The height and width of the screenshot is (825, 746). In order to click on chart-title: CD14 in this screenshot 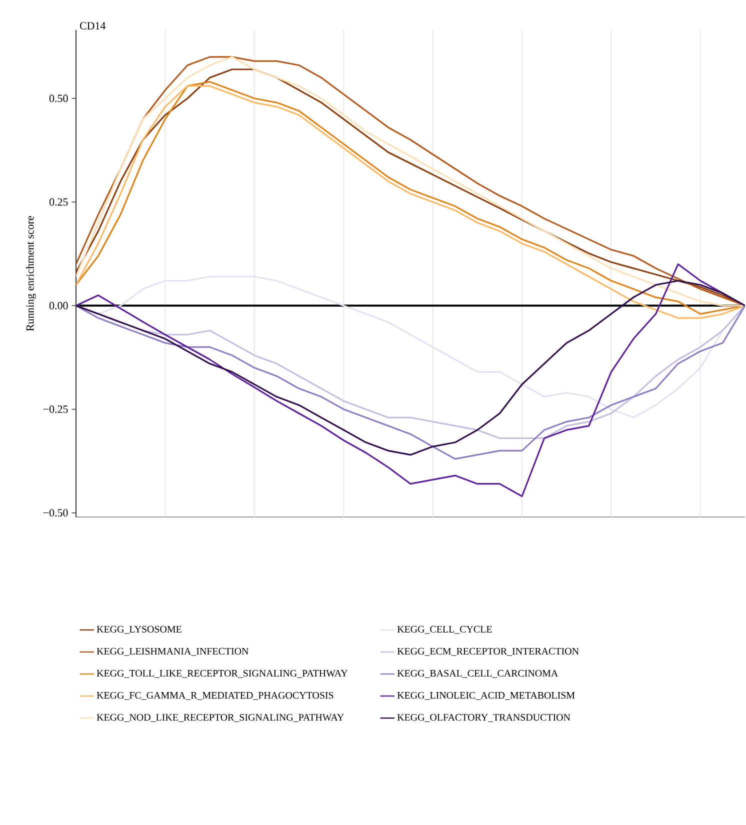, I will do `click(93, 26)`.